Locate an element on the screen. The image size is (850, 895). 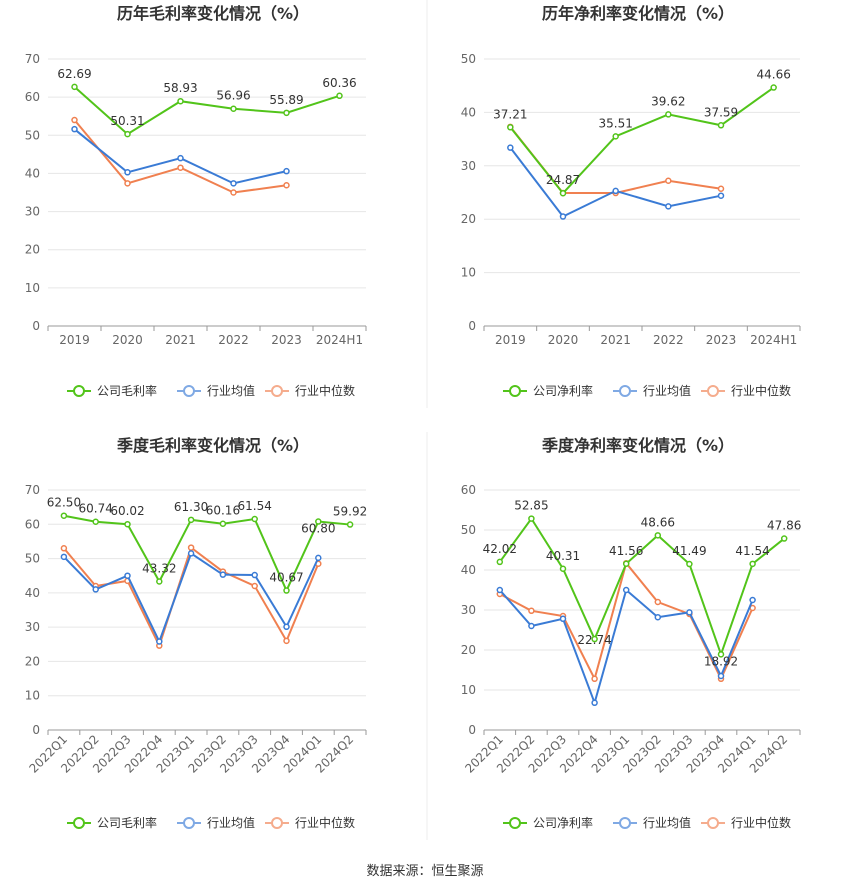
legend-label: 行业中位数 is located at coordinates (325, 390).